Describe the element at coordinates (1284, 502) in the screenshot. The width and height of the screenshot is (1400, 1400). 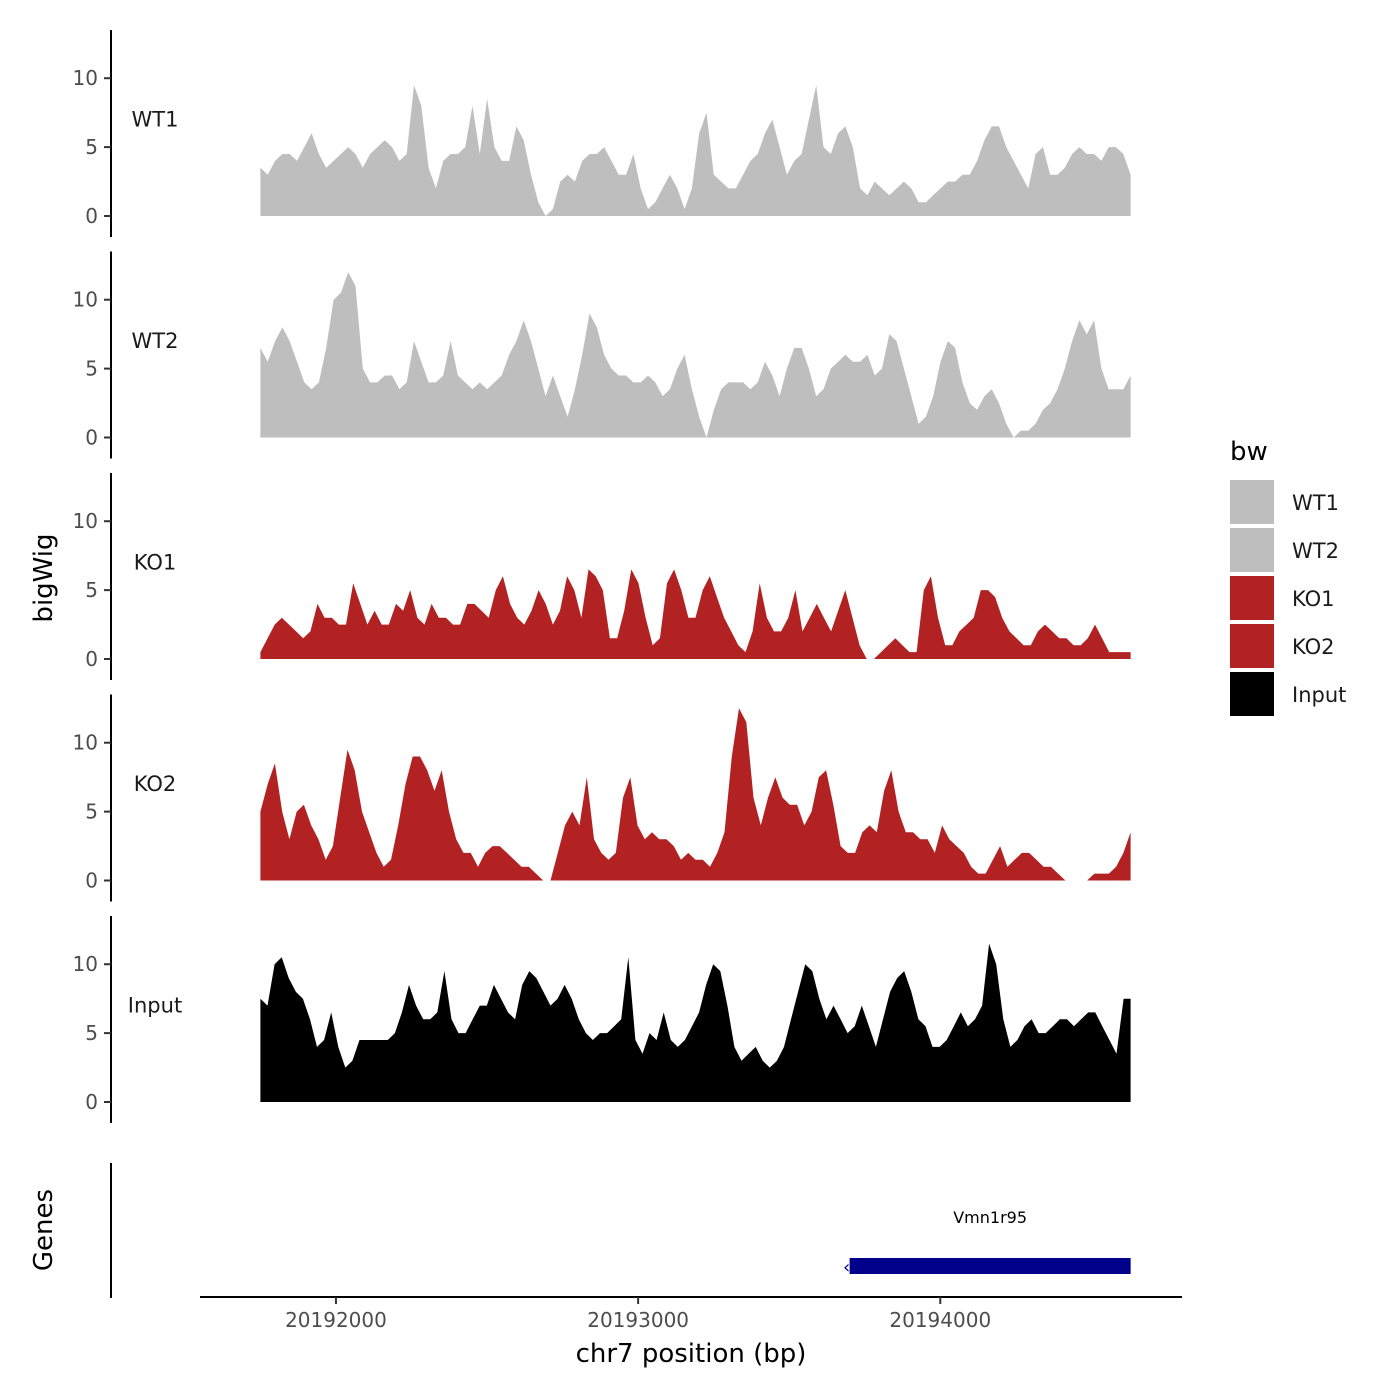
I see `legend-item-wt1: WT1` at that location.